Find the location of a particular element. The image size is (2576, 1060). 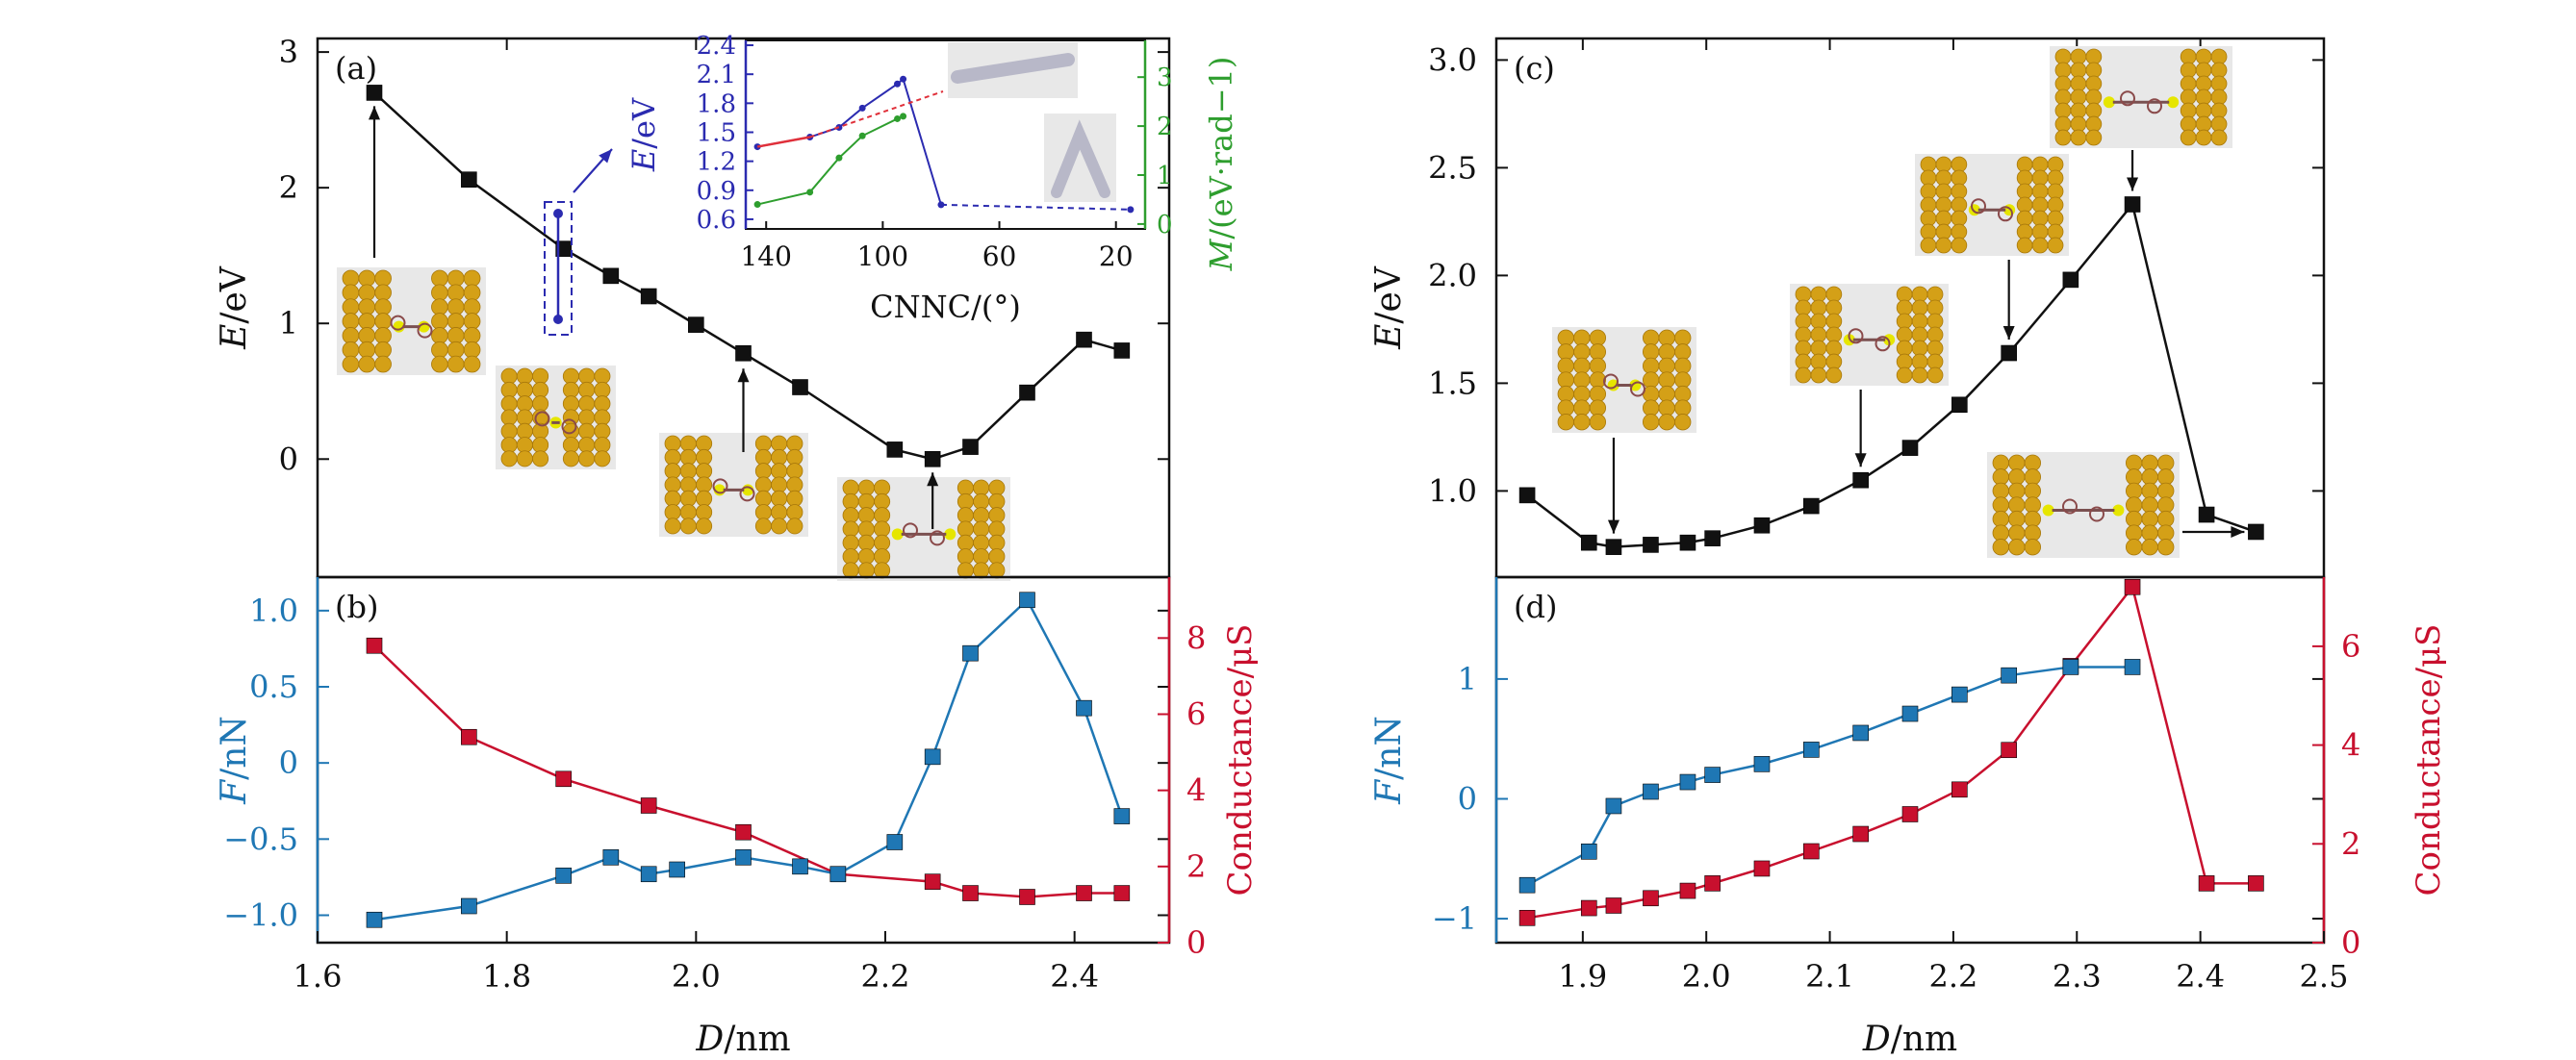

panel-c-ylabel-part: E is located at coordinates (1389, 337).